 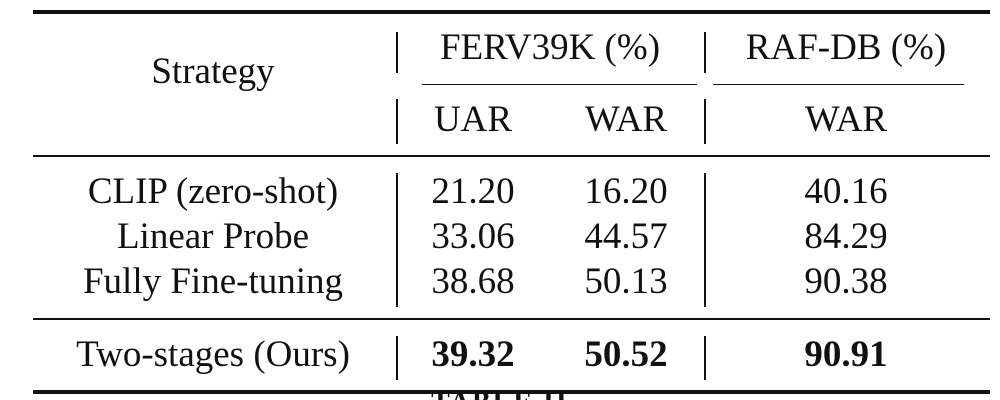 I want to click on table-caption: TABLE II, so click(x=500, y=397).